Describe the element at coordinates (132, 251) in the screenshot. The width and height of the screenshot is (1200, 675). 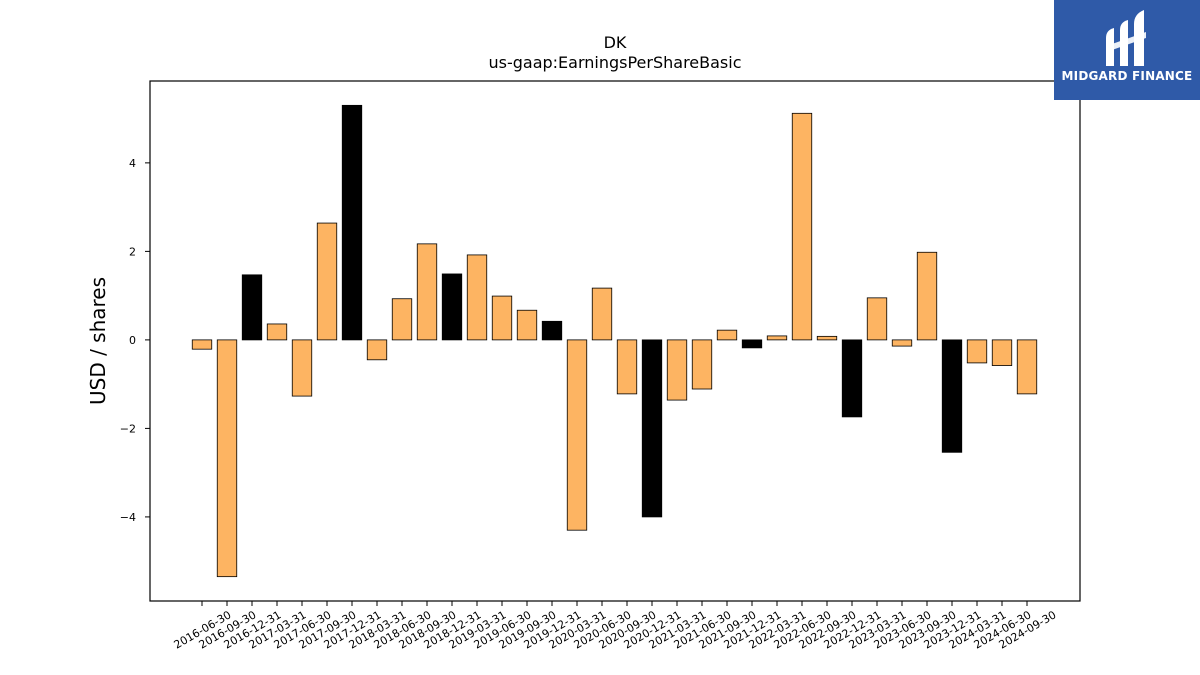
I see `y-tick-label: 2` at that location.